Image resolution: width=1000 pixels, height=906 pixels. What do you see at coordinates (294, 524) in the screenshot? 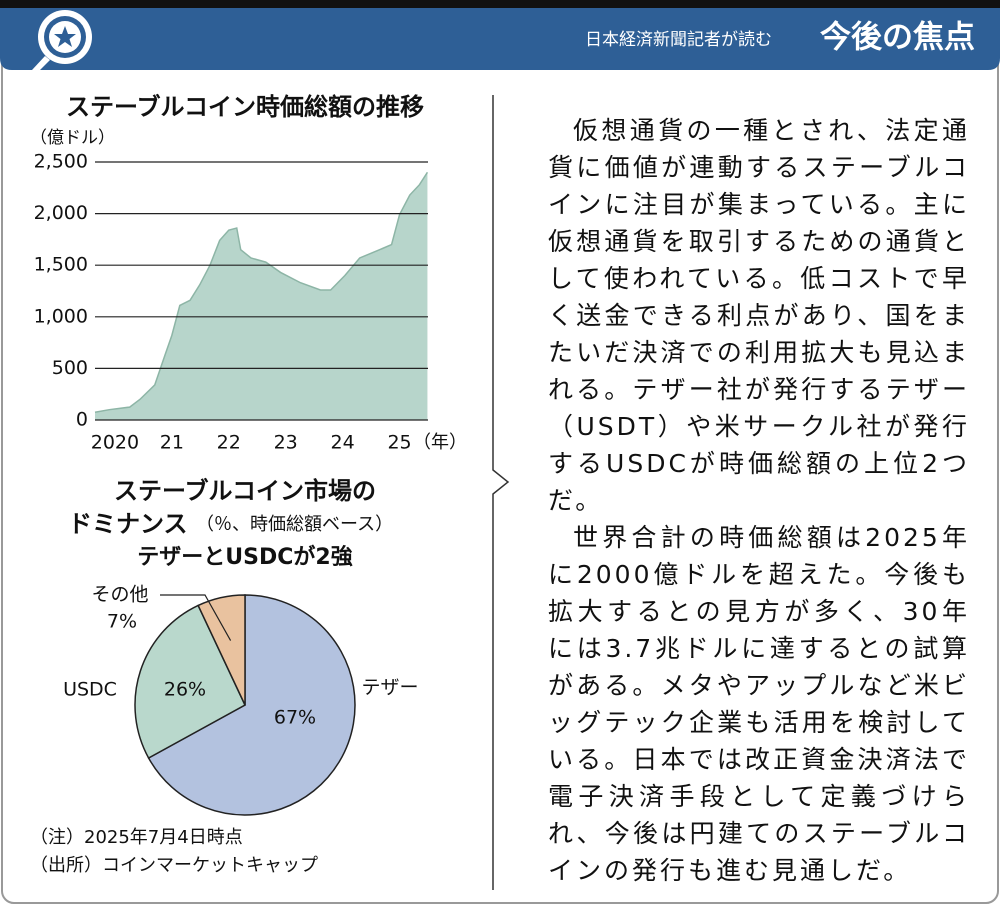
I see `pie-subtitle: （％、時価総額ベース）` at bounding box center [294, 524].